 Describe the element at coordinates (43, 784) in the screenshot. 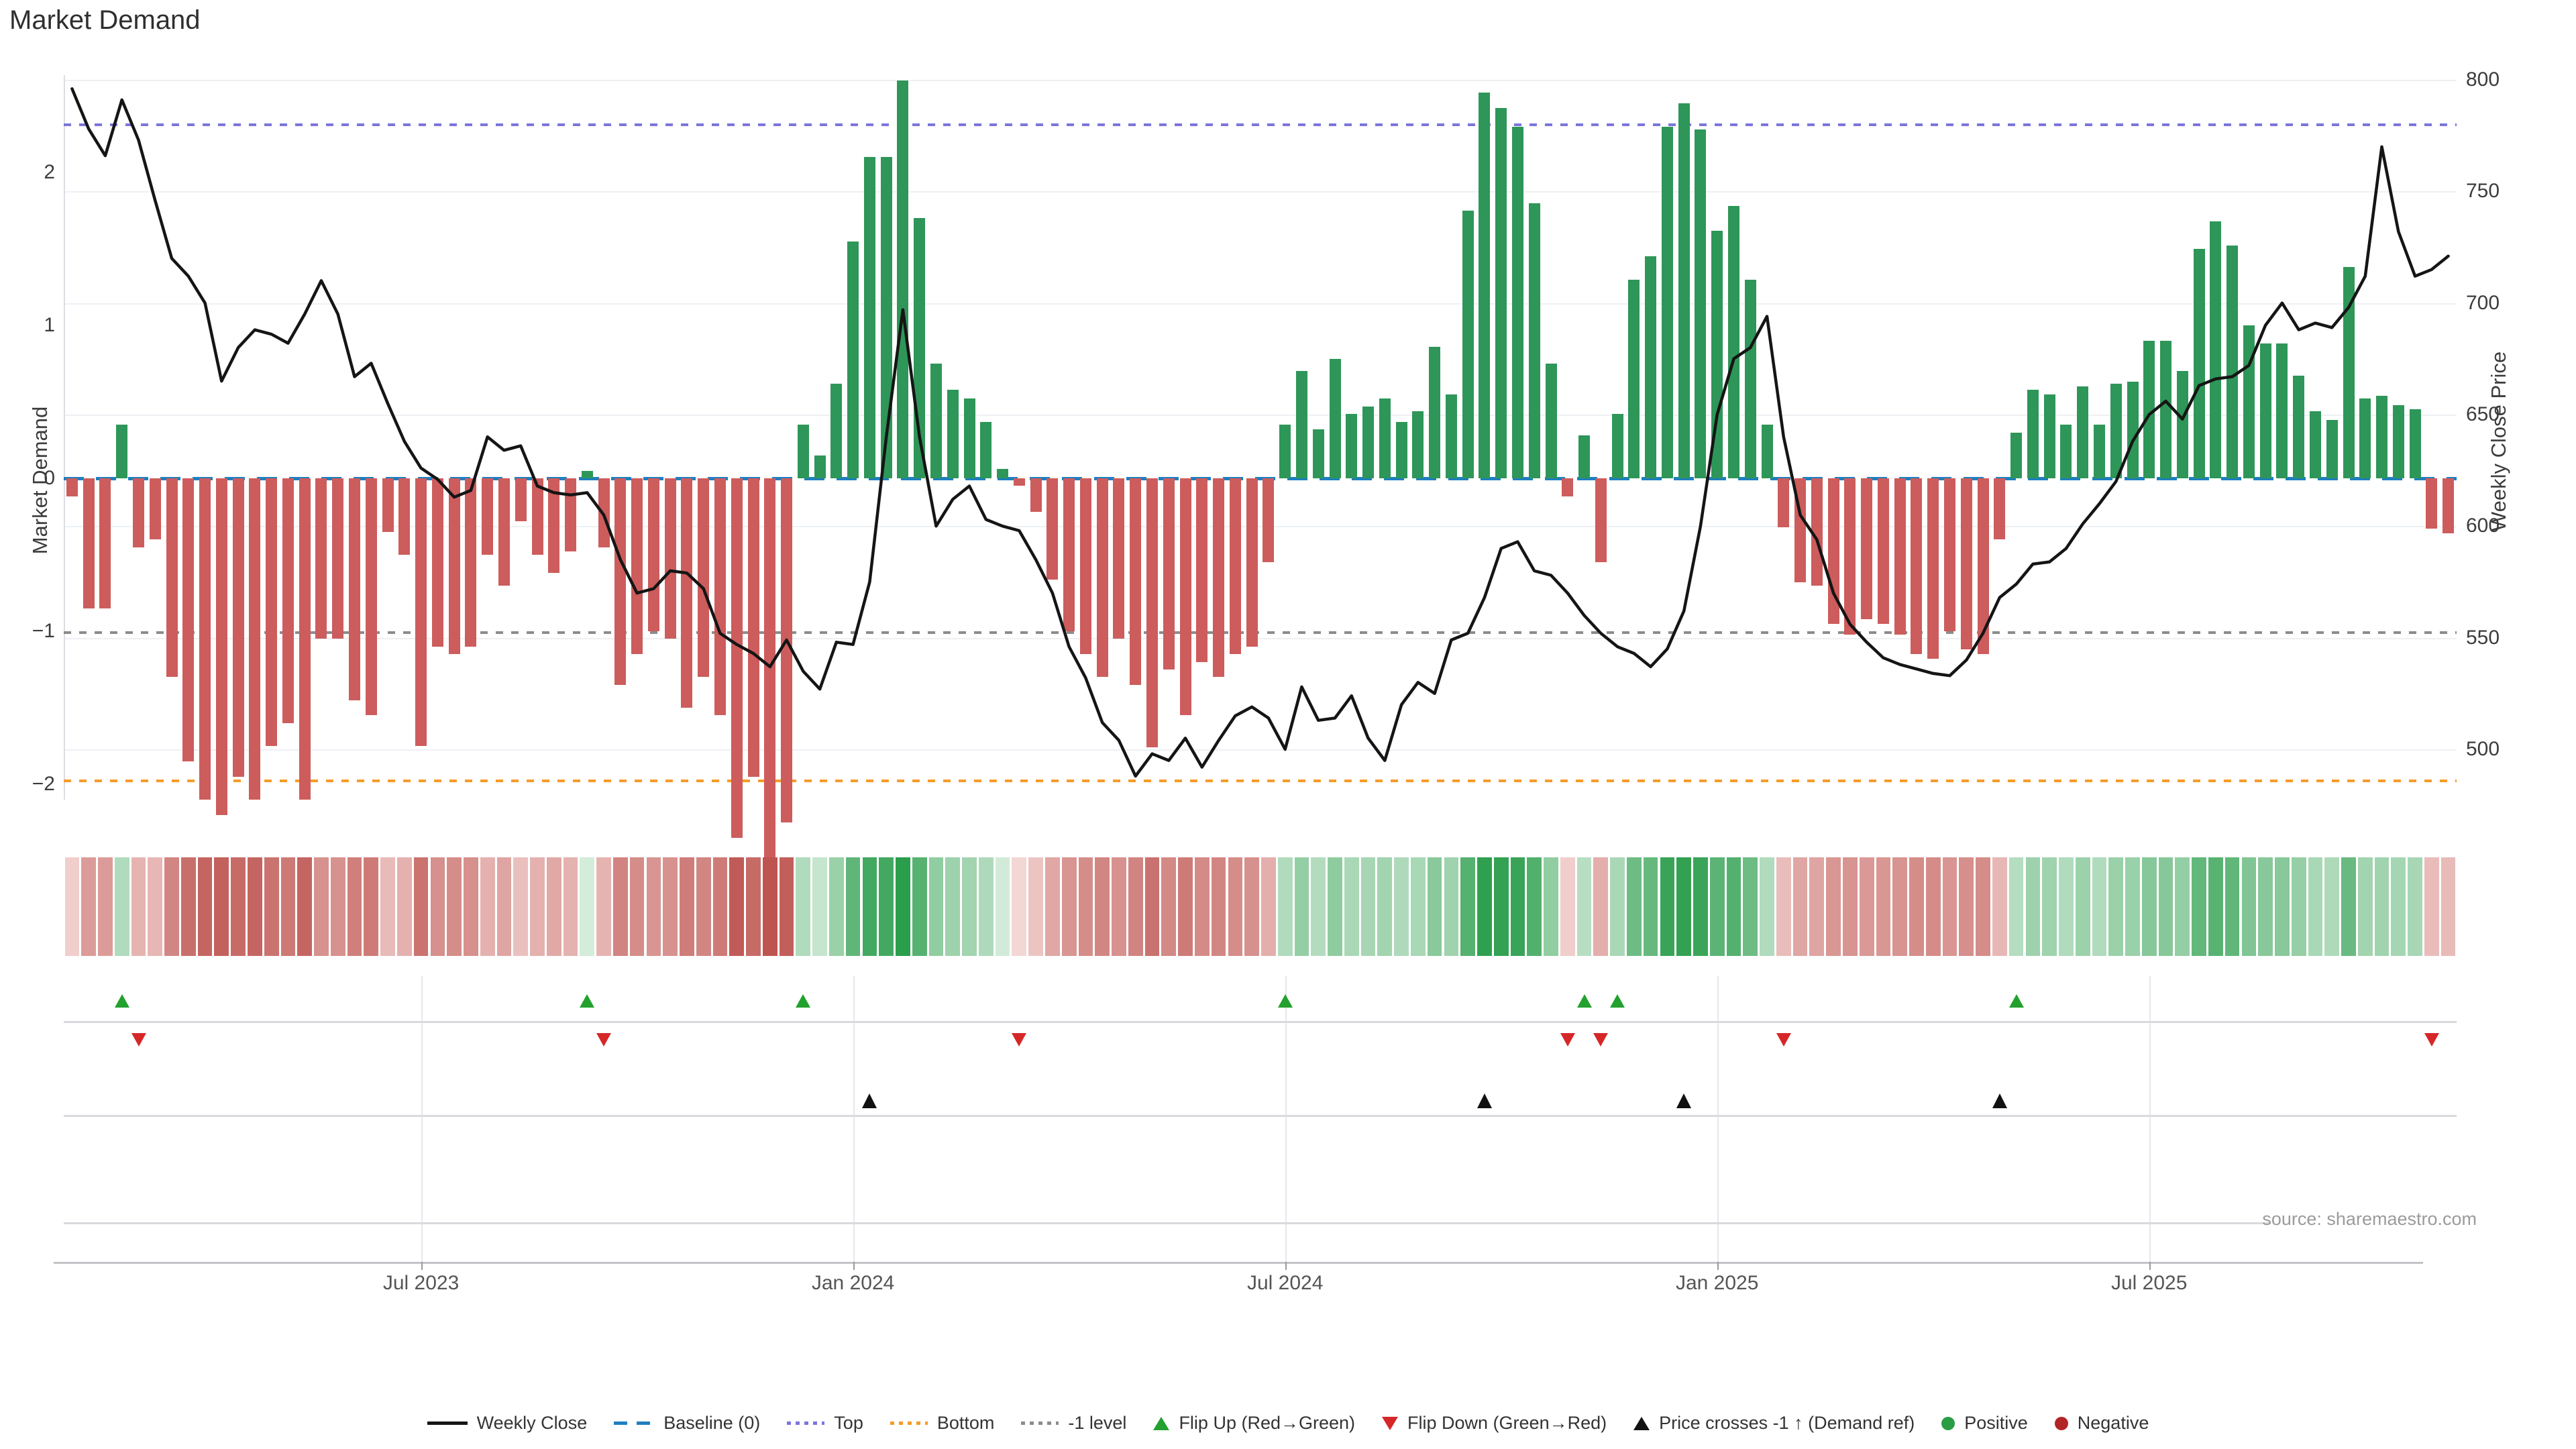

I see `left-axis-tick-label: −2` at that location.